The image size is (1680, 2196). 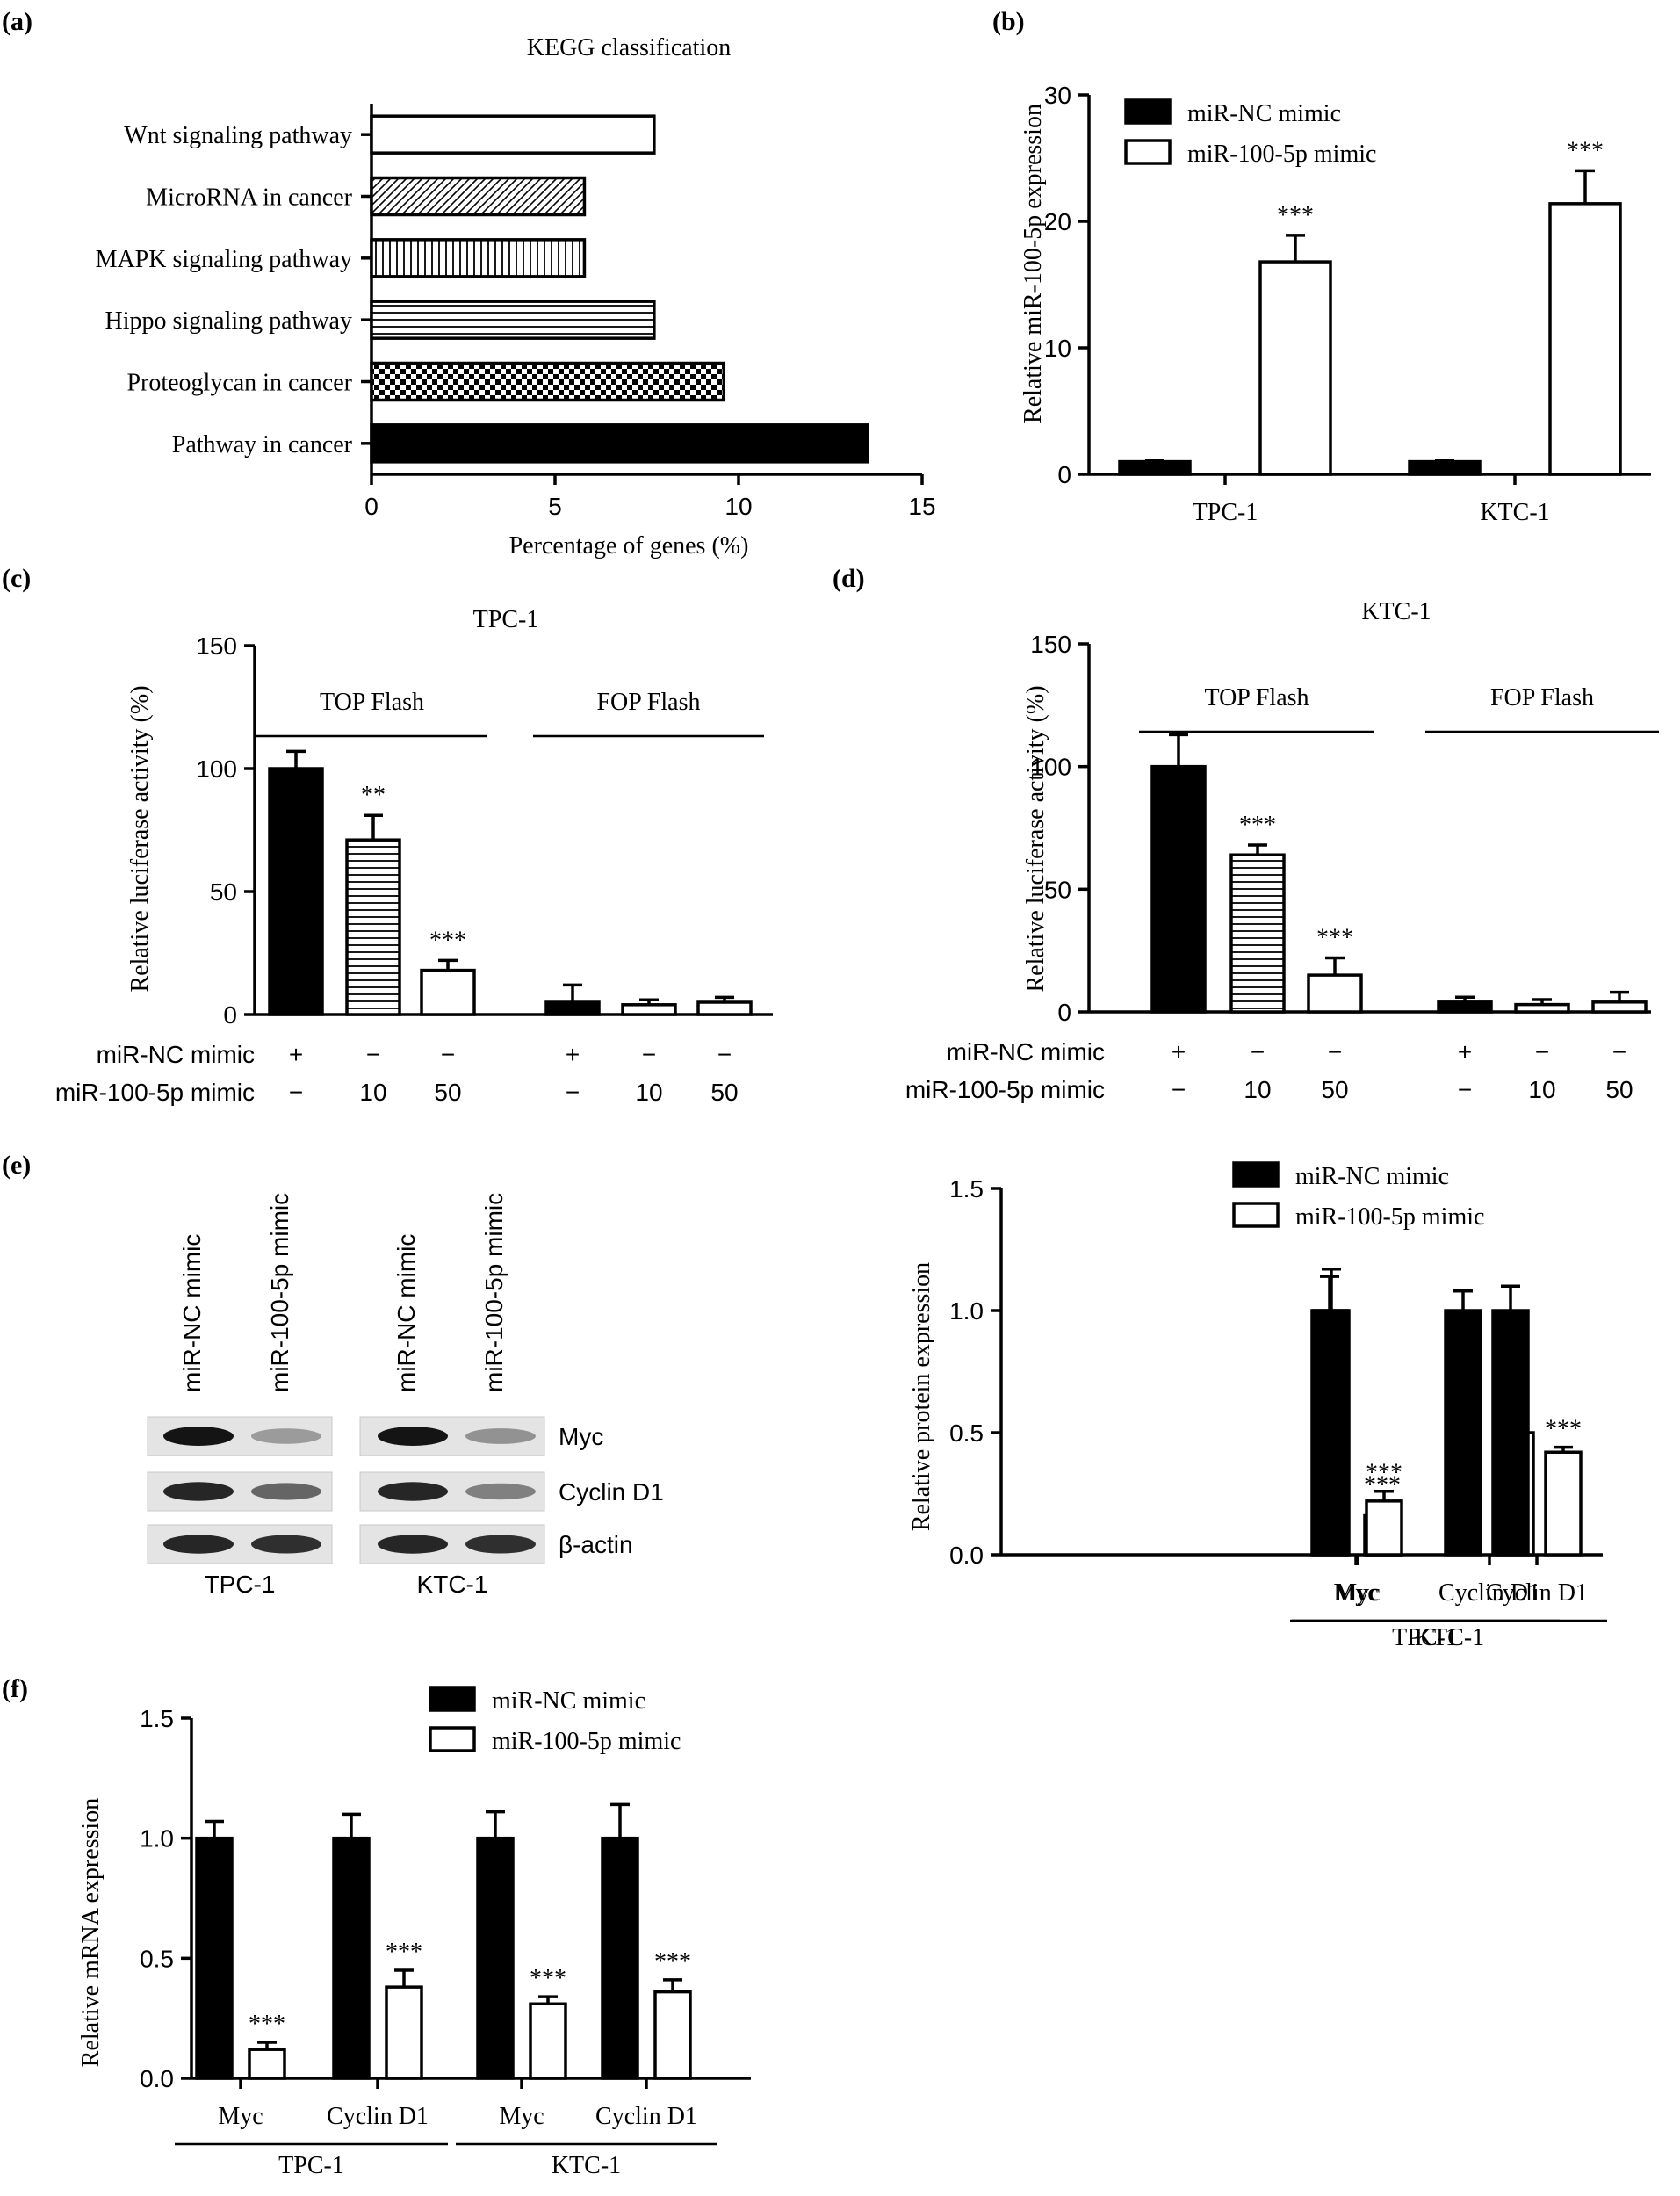 I want to click on y-tick-label: 1.0, so click(x=966, y=1311).